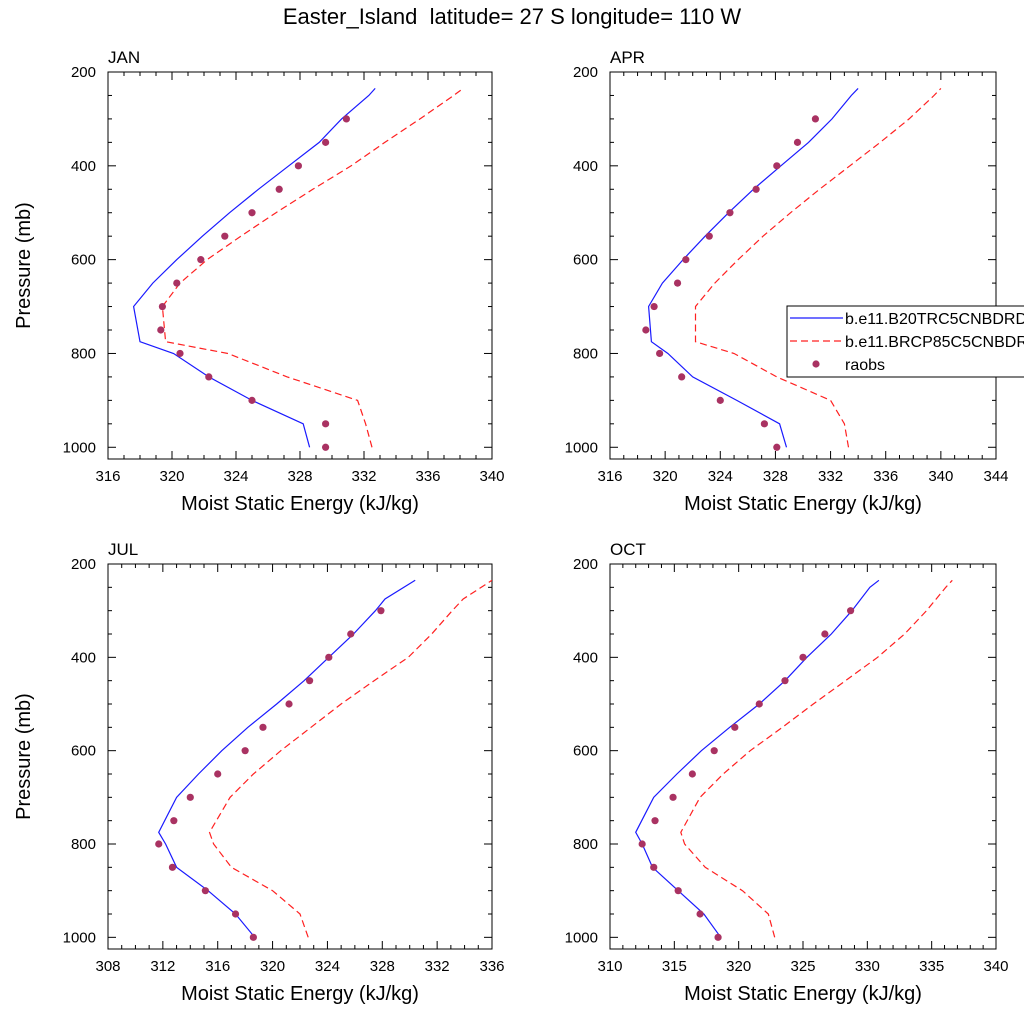 This screenshot has height=1024, width=1024. I want to click on x-tick-label: 324, so click(720, 476).